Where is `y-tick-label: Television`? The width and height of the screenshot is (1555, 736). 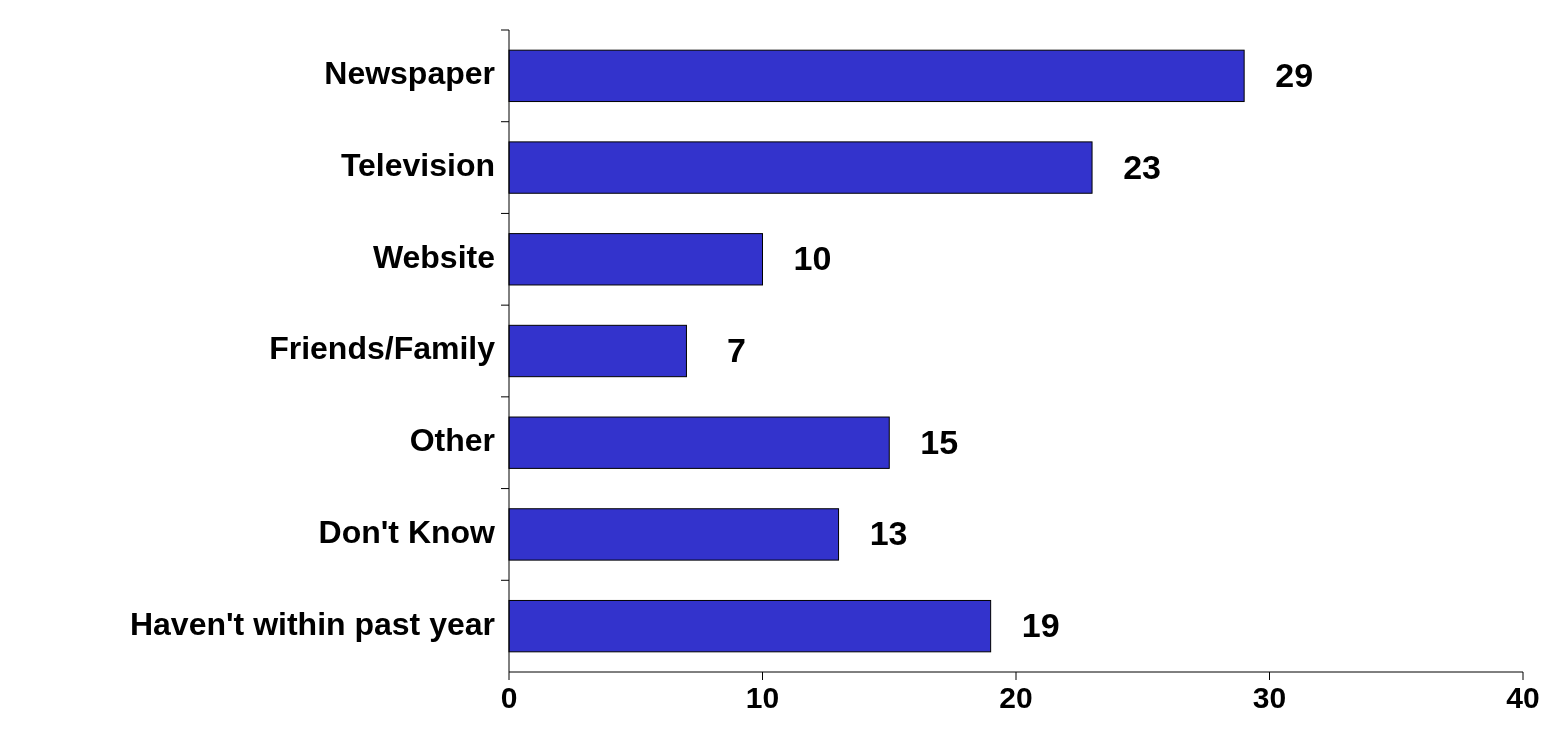 y-tick-label: Television is located at coordinates (417, 165).